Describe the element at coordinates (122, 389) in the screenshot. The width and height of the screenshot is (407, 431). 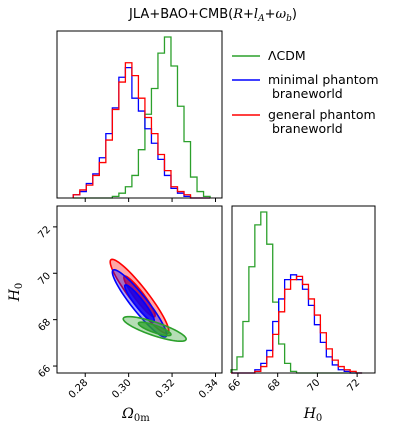
I see `omega-tick-label: 0.30` at that location.